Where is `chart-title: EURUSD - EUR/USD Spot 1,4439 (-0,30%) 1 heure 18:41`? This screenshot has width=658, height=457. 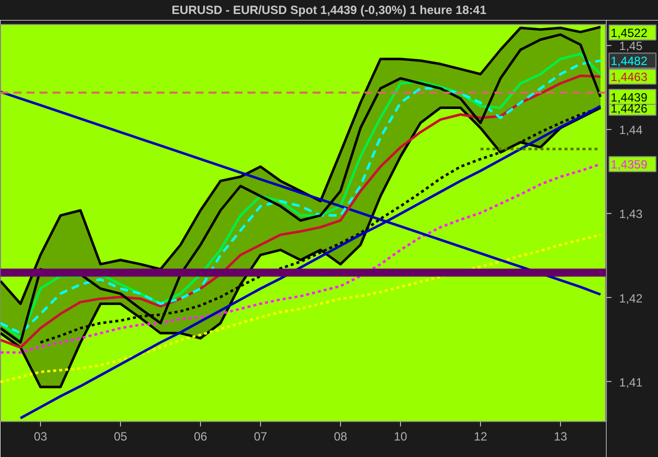
chart-title: EURUSD - EUR/USD Spot 1,4439 (-0,30%) 1 heure 18:41 is located at coordinates (329, 10).